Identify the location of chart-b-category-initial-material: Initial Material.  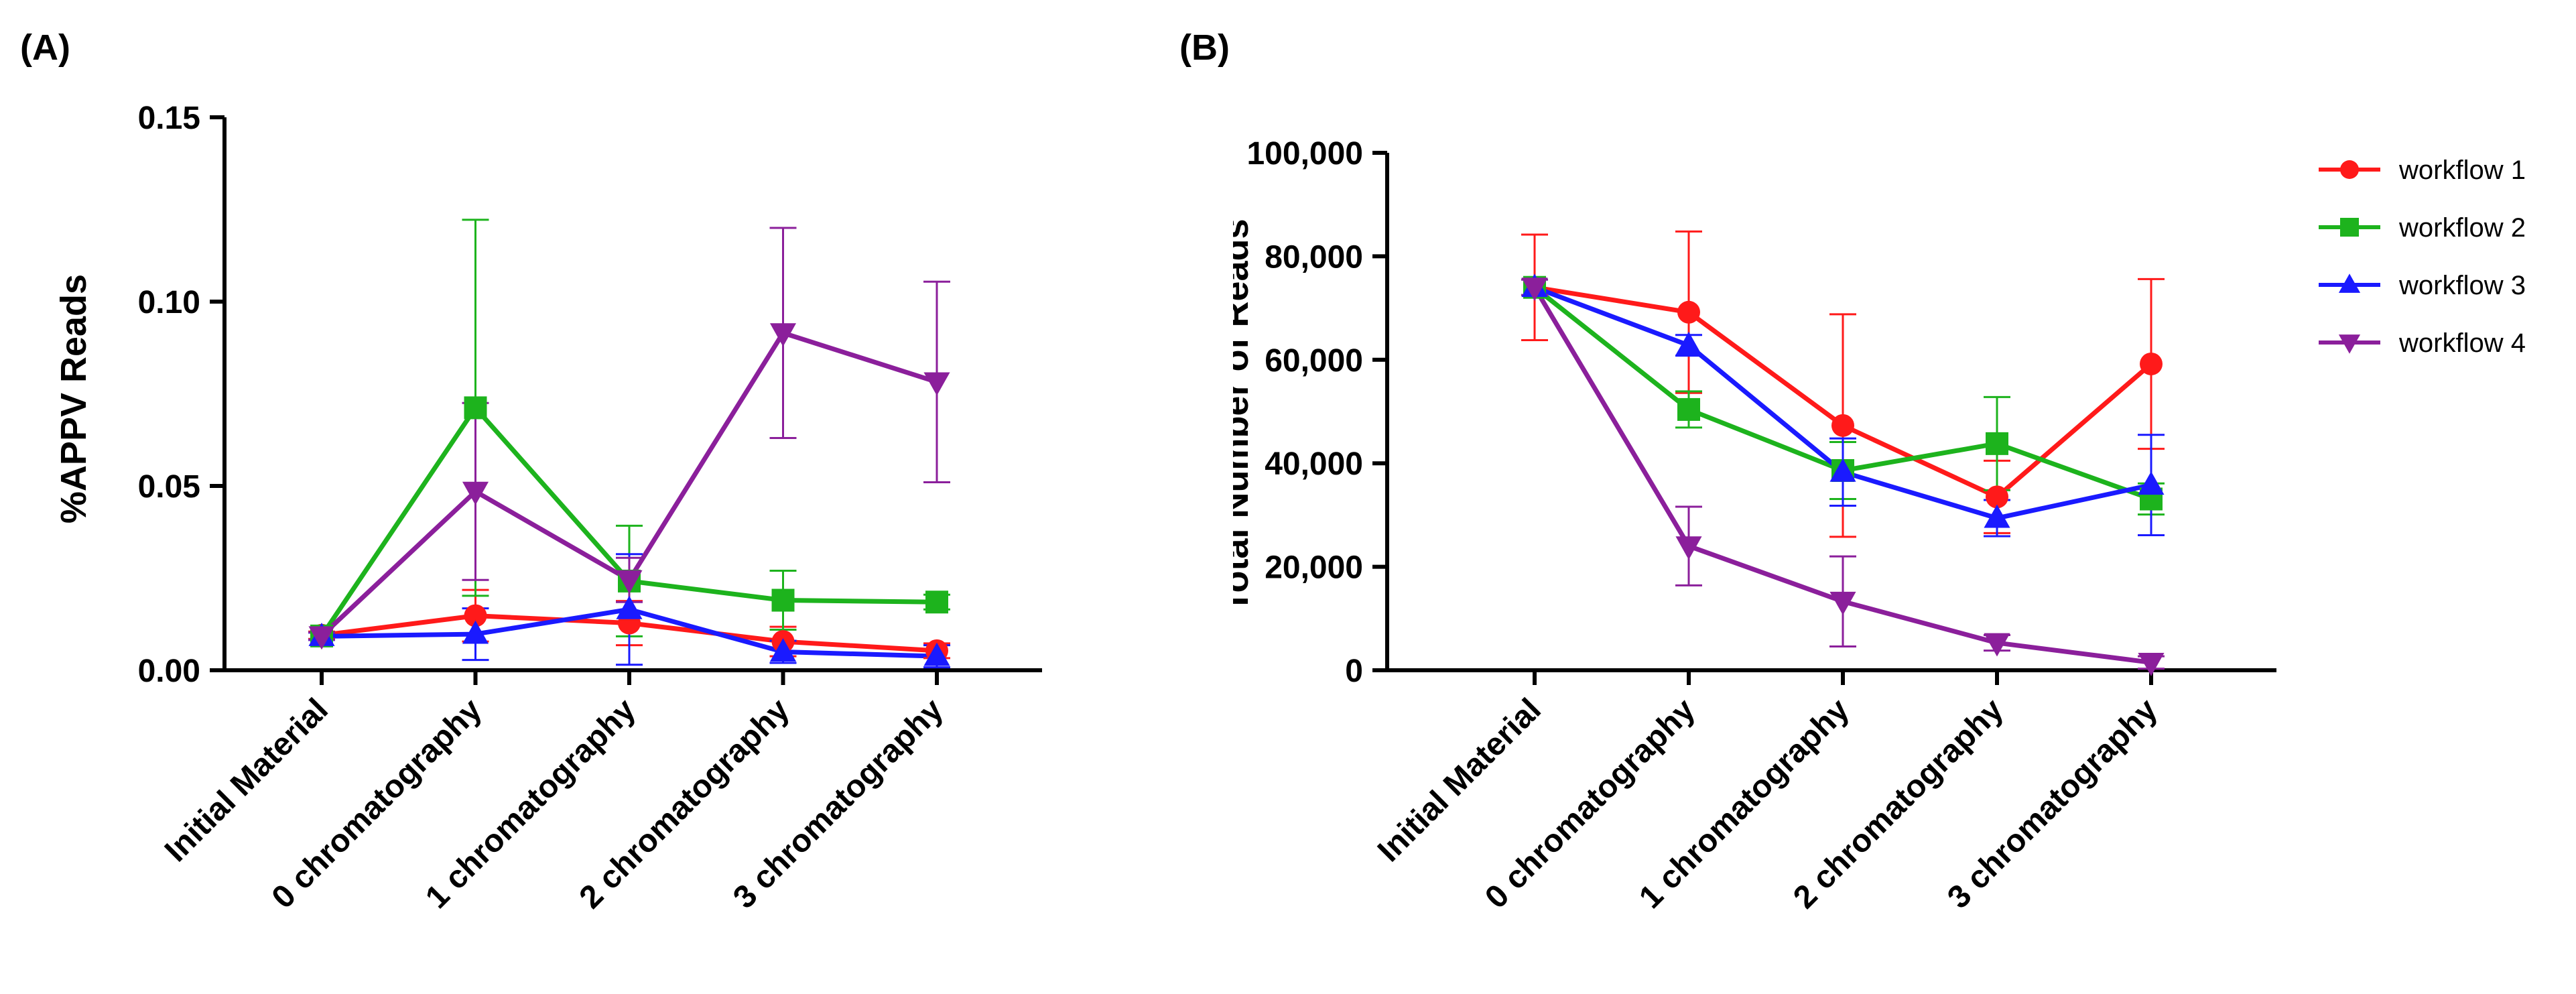
(1459, 780).